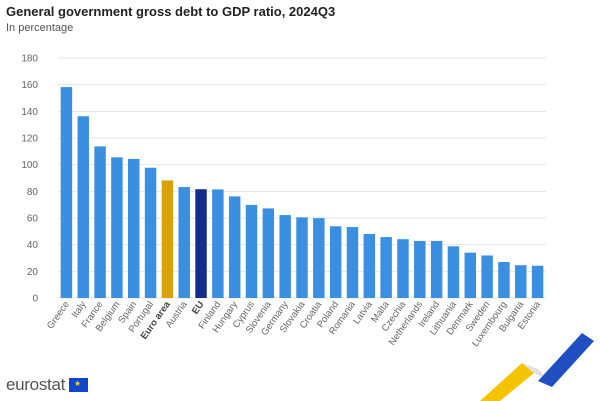 The width and height of the screenshot is (600, 401). What do you see at coordinates (201, 243) in the screenshot?
I see `bar-eu` at bounding box center [201, 243].